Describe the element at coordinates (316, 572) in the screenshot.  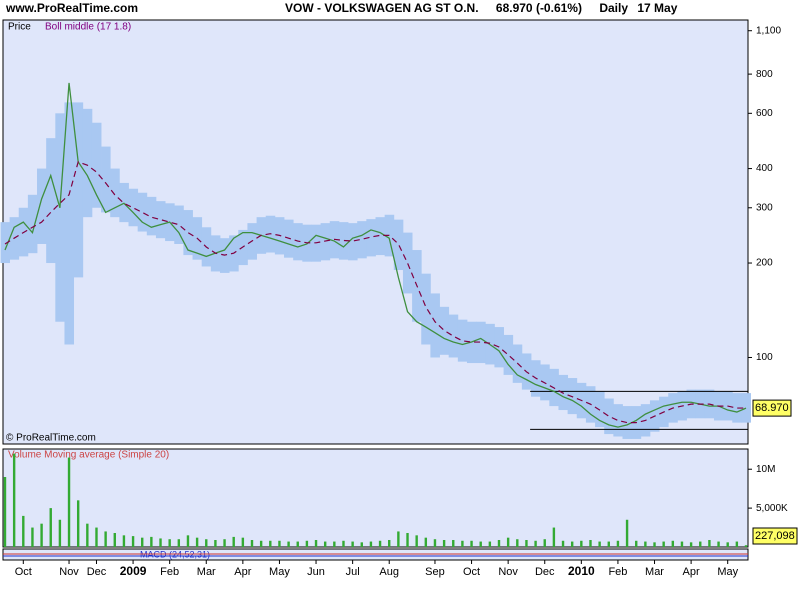
I see `x-tick-label: Jun` at that location.